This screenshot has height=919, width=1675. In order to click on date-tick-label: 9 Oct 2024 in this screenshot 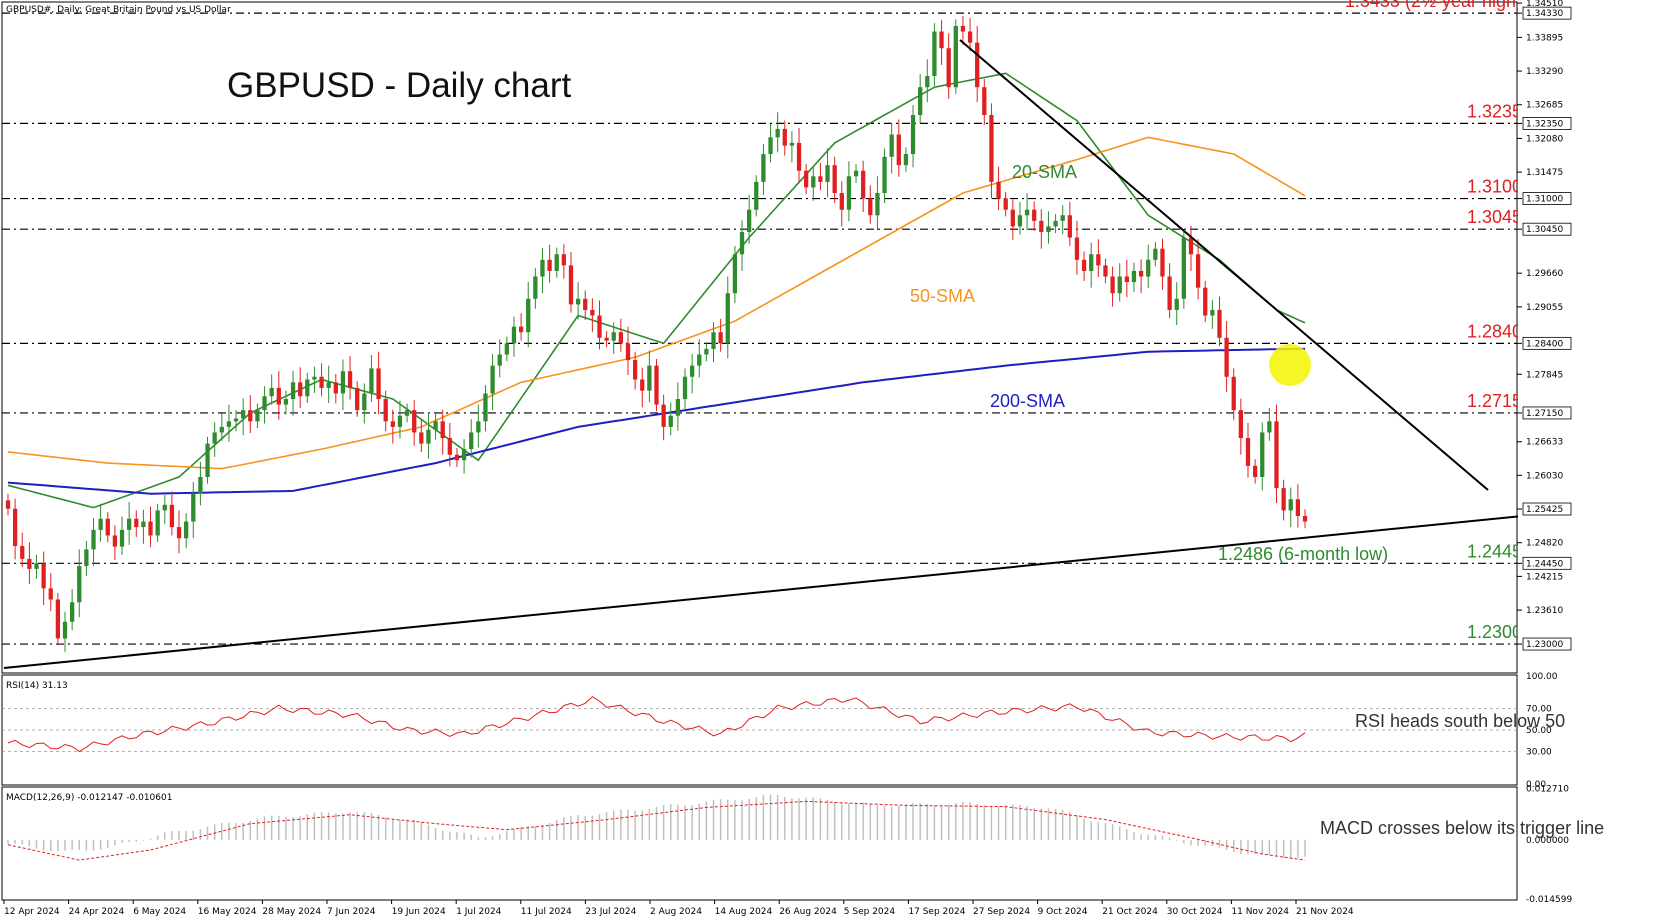, I will do `click(1063, 912)`.